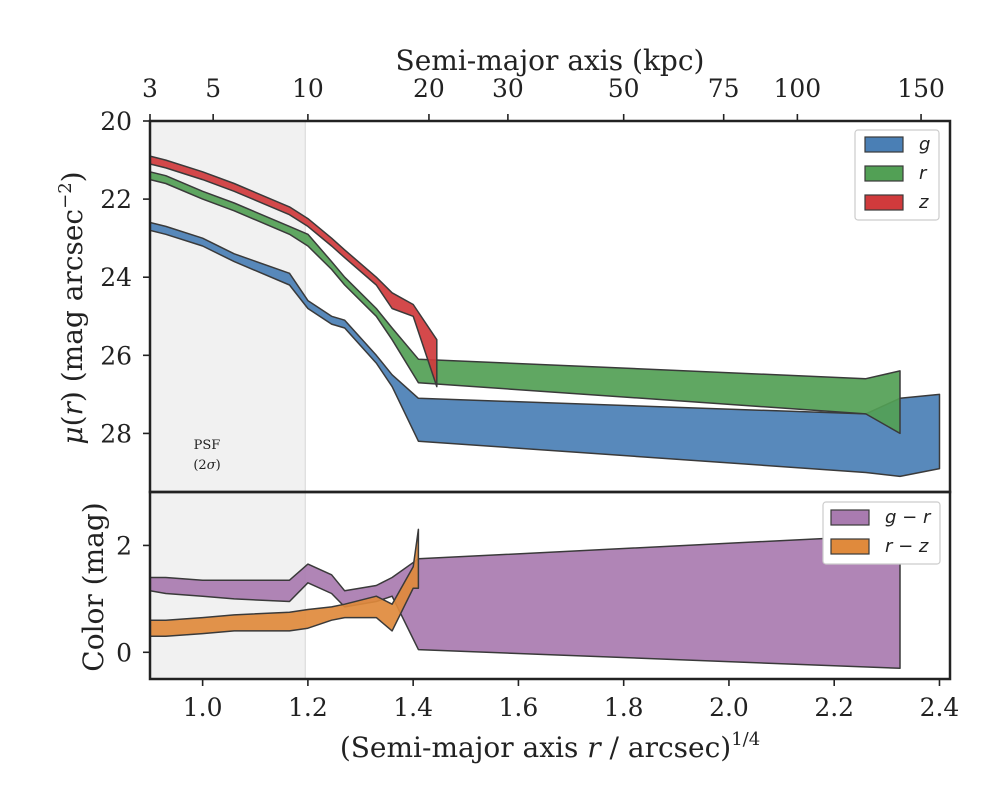 The width and height of the screenshot is (1000, 800). Describe the element at coordinates (624, 88) in the screenshot. I see `top-x-tick-label: 50` at that location.